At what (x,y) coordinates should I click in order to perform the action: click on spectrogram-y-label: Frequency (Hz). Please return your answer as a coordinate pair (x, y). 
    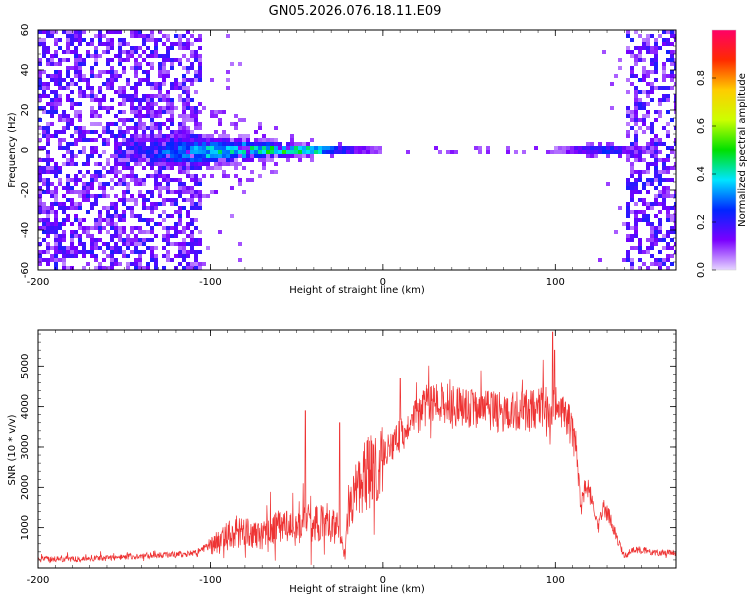
    Looking at the image, I should click on (12, 150).